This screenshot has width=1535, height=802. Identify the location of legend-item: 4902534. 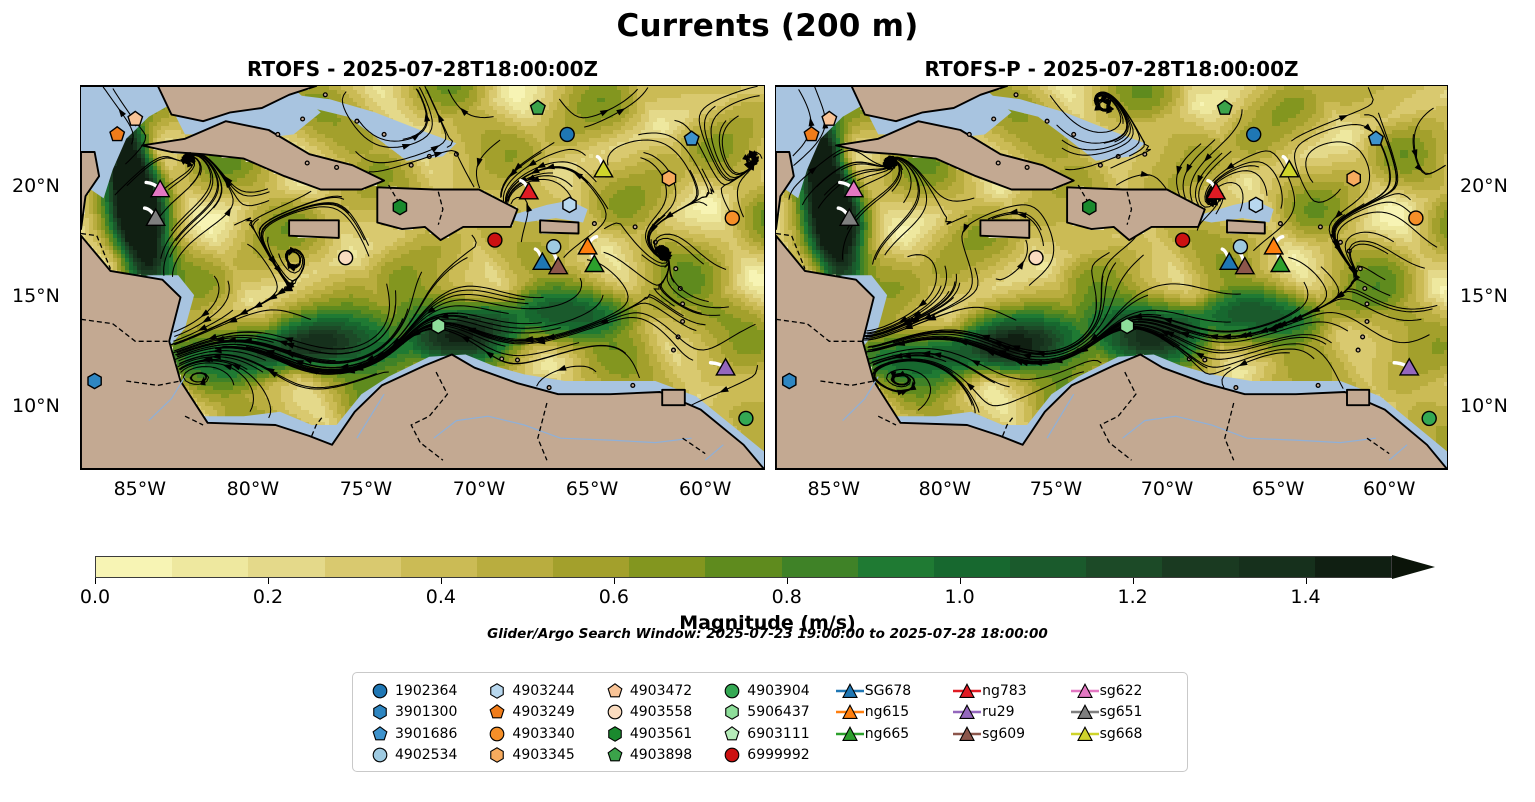
(423, 756).